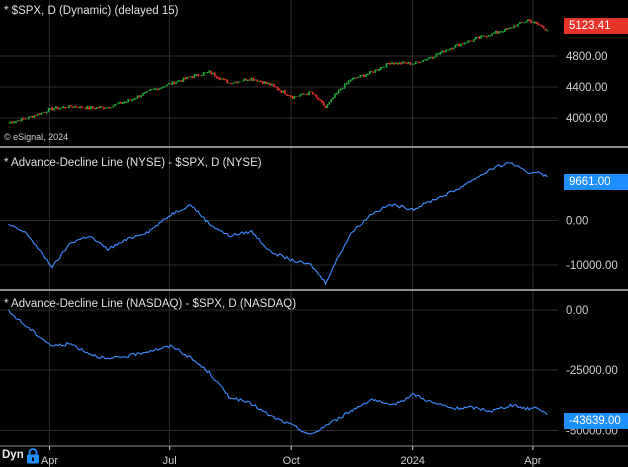  What do you see at coordinates (592, 266) in the screenshot?
I see `y-tick-label: -10000.00` at bounding box center [592, 266].